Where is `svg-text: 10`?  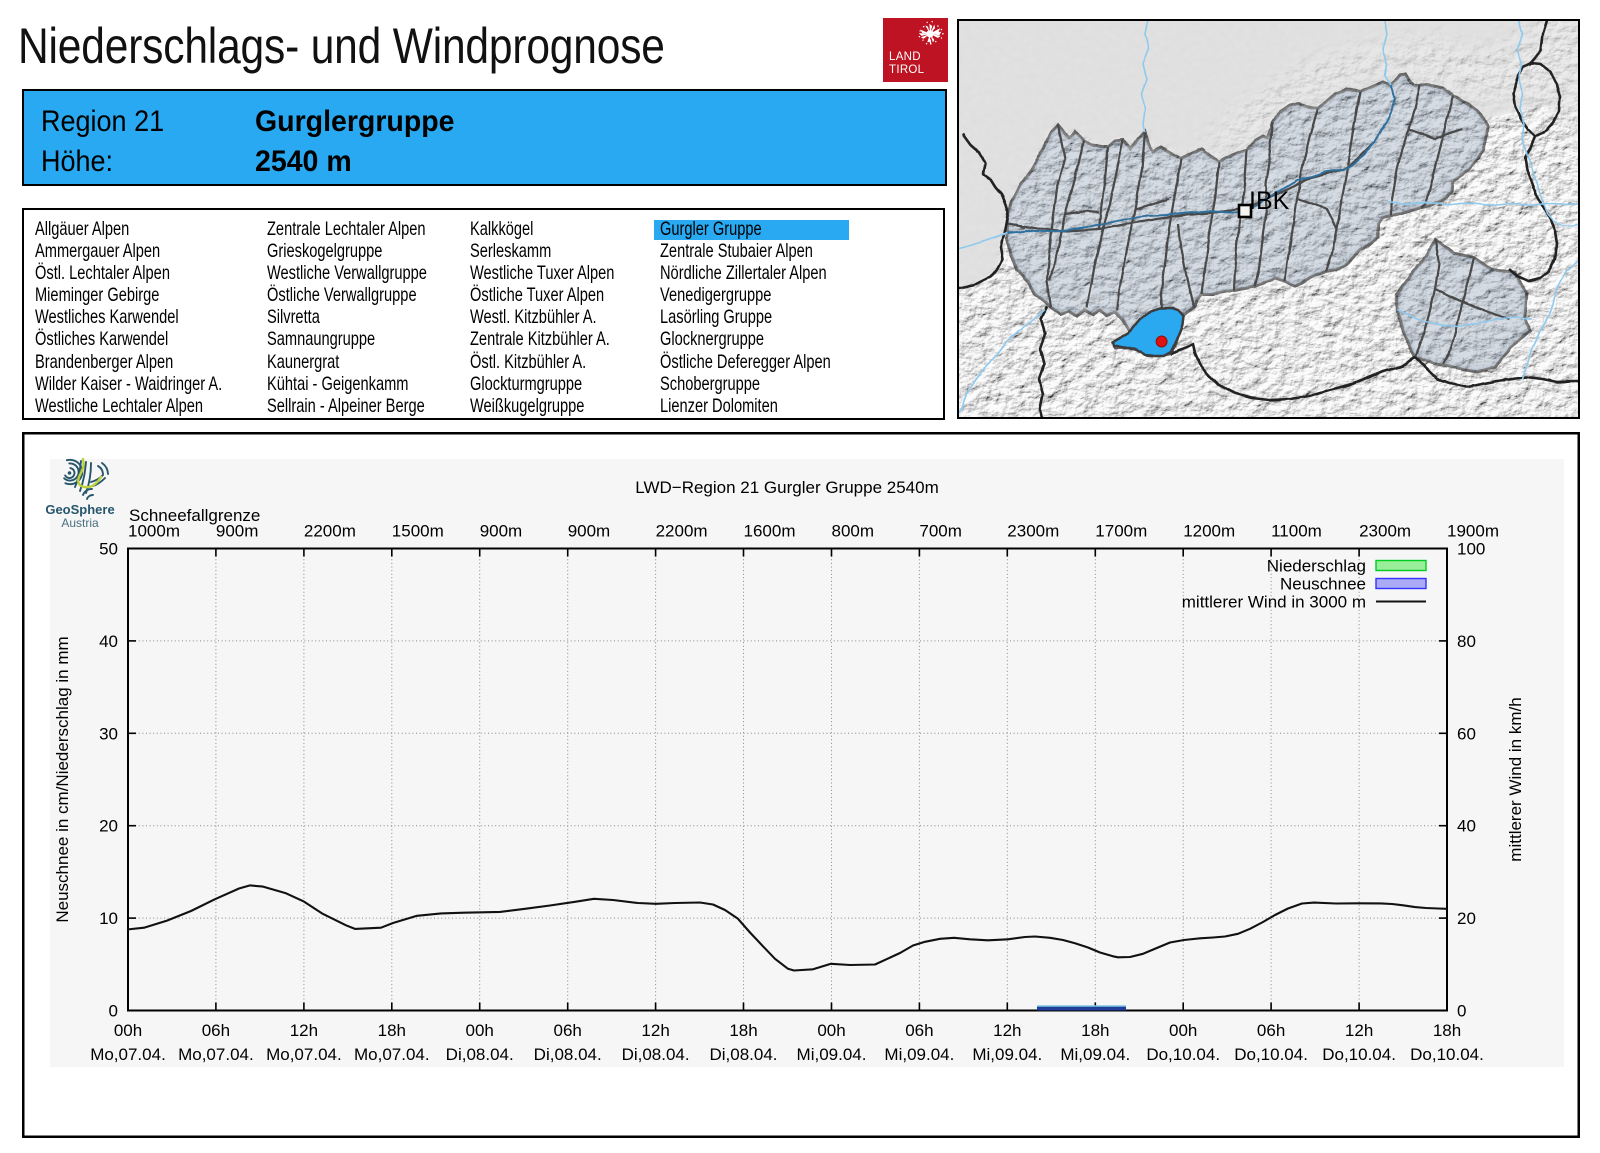 svg-text: 10 is located at coordinates (108, 918).